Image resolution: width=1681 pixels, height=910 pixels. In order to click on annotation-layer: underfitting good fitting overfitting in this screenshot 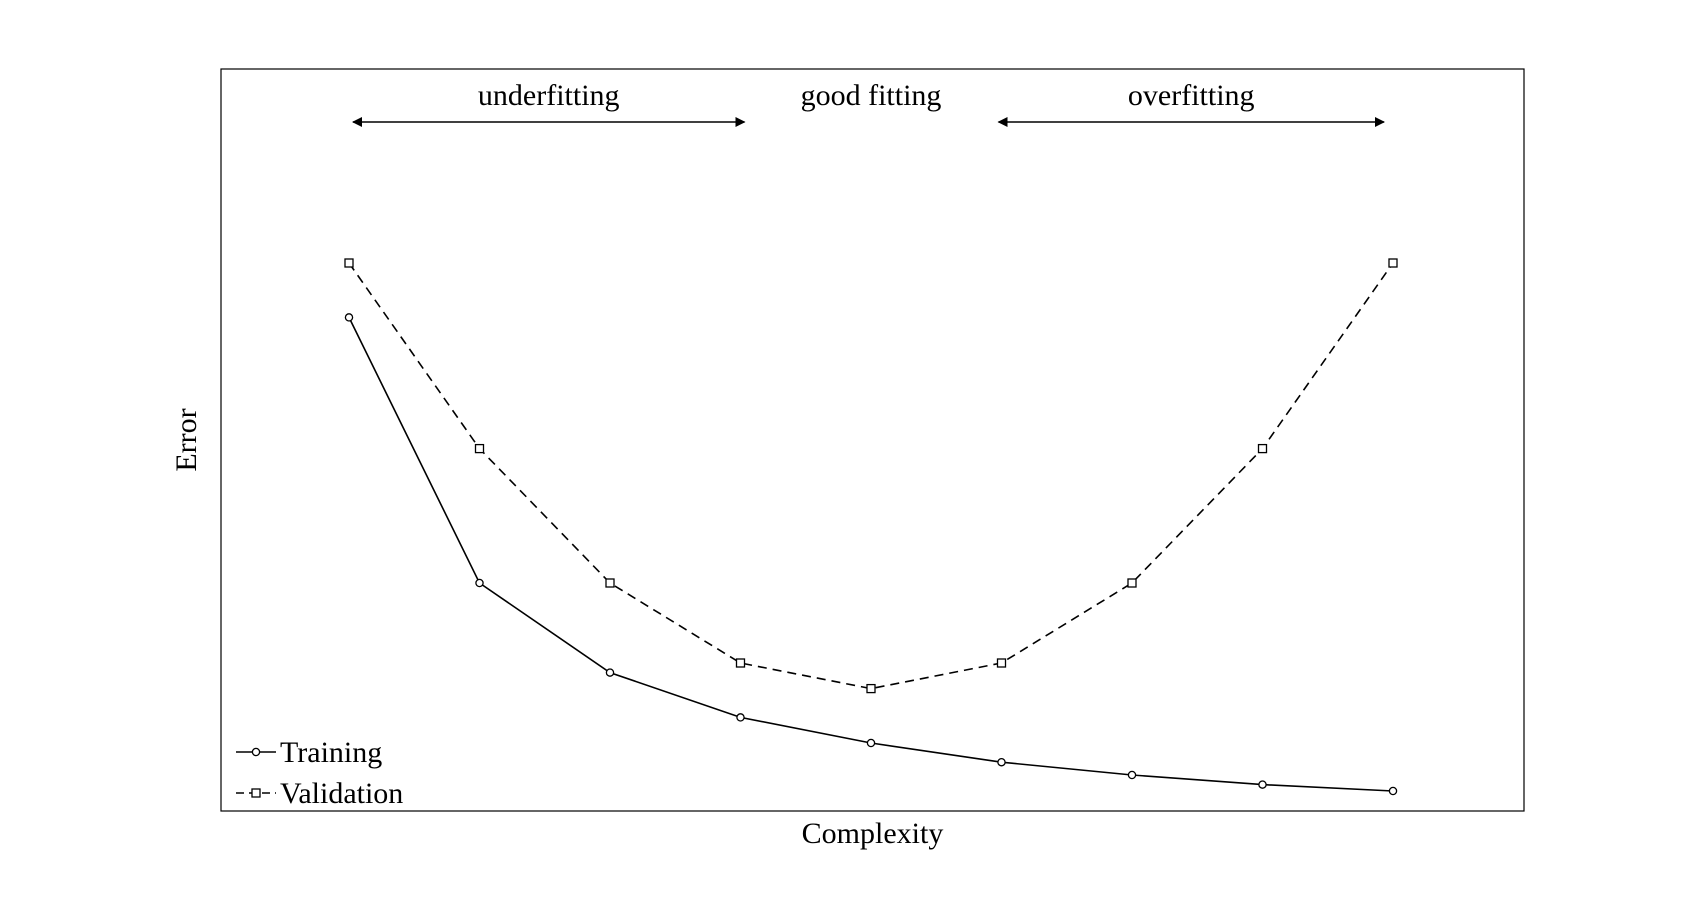, I will do `click(868, 103)`.